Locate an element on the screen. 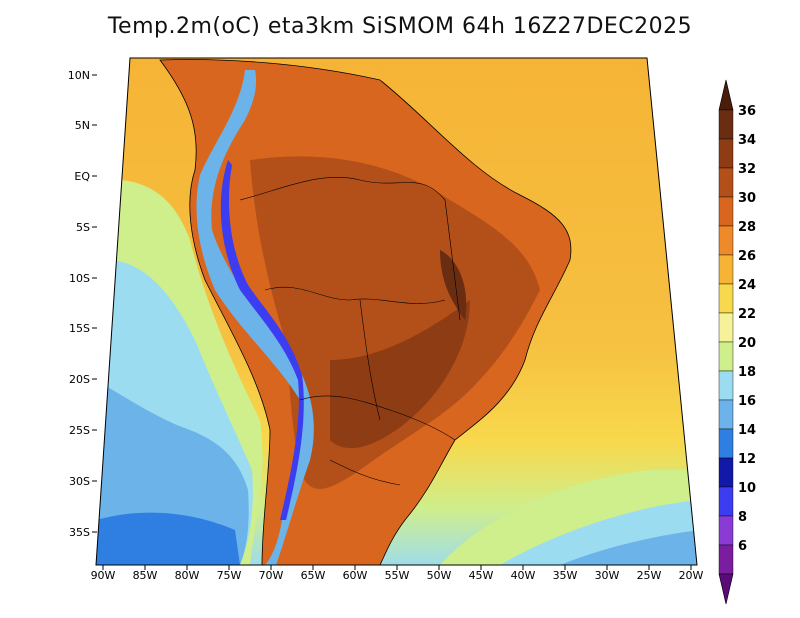  lat-tick-20S: 20S is located at coordinates (83, 379).